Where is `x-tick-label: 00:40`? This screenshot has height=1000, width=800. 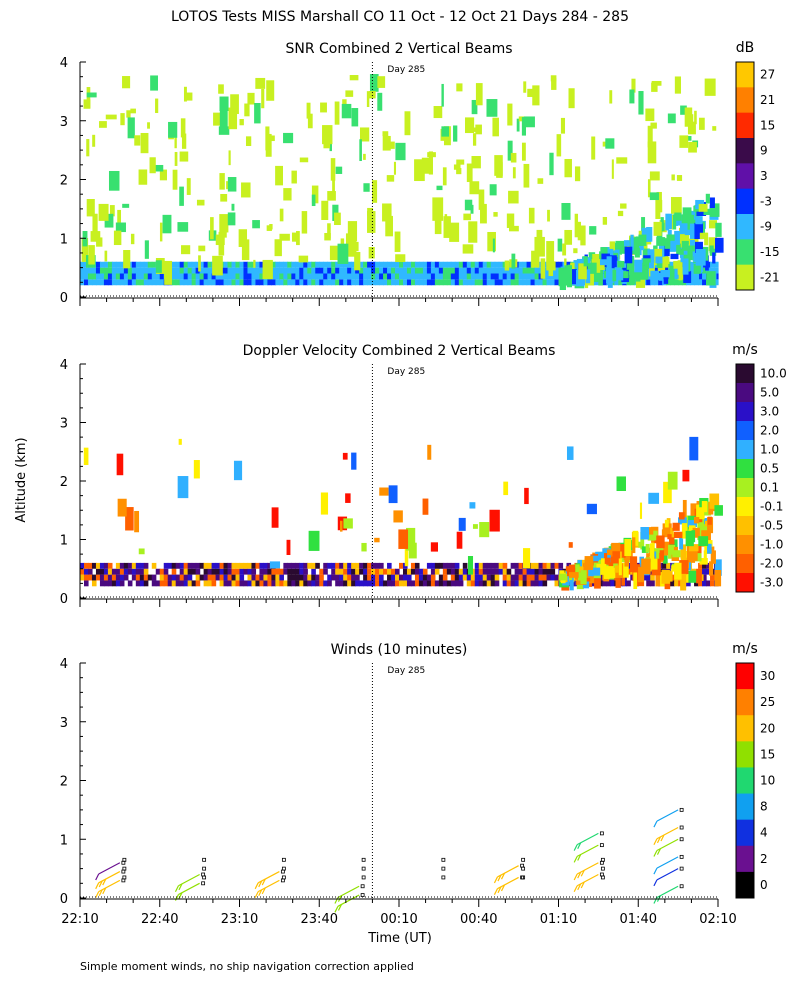 x-tick-label: 00:40 is located at coordinates (478, 919).